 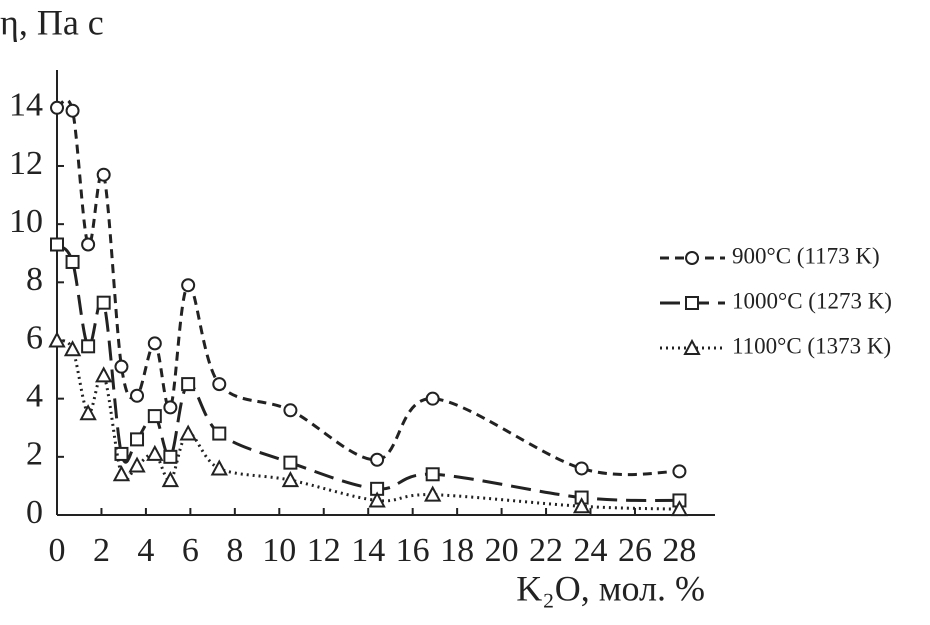 What do you see at coordinates (26, 163) in the screenshot?
I see `y-tick-label: 12` at bounding box center [26, 163].